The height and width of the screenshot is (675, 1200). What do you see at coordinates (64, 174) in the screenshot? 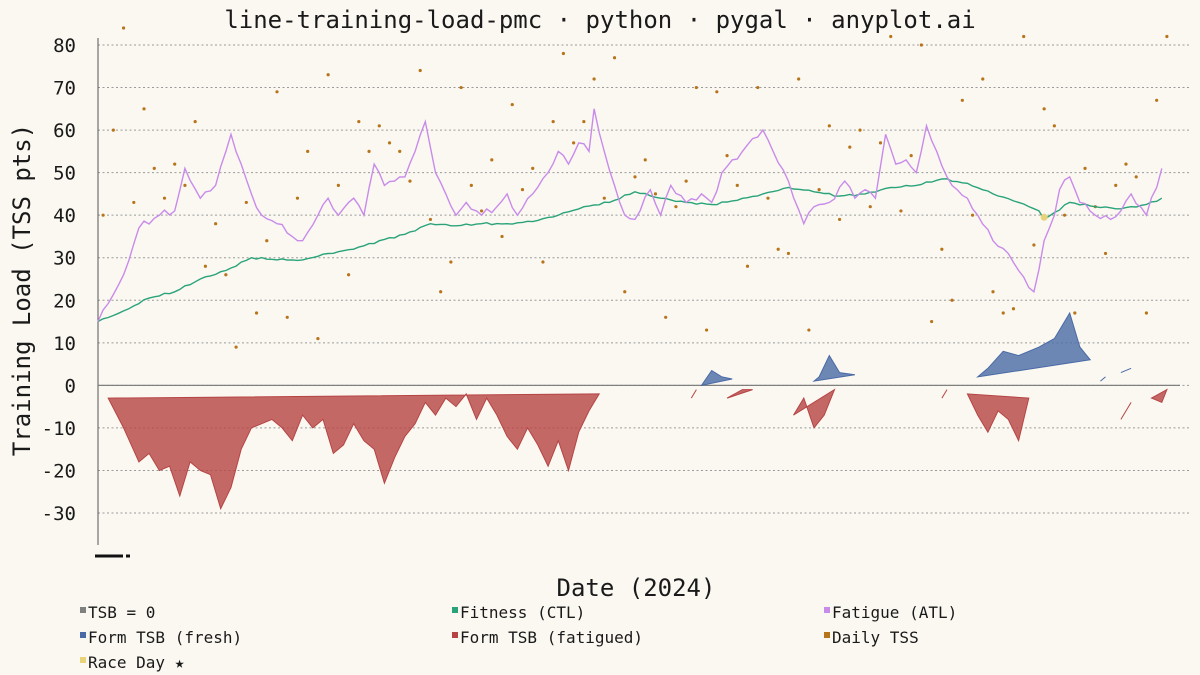
I see `y-tick-label: 50` at bounding box center [64, 174].